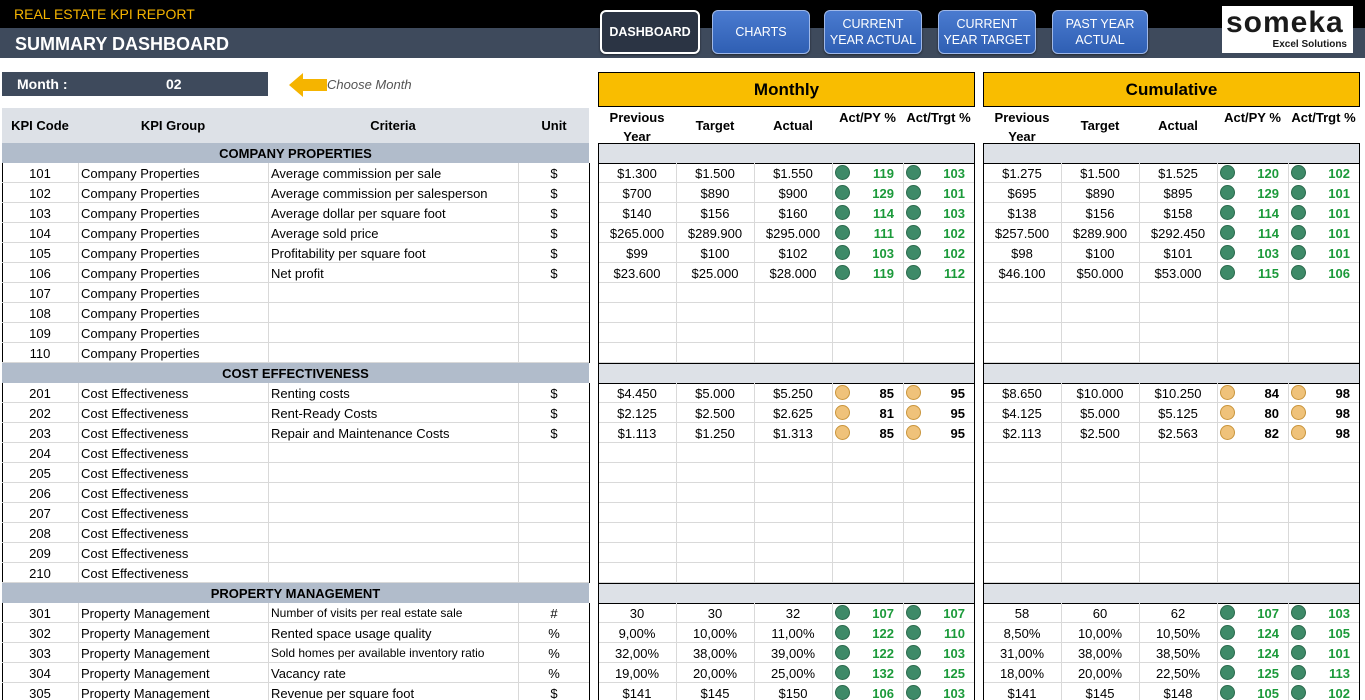 The width and height of the screenshot is (1365, 700). Describe the element at coordinates (554, 613) in the screenshot. I see `kpi-unit: #` at that location.